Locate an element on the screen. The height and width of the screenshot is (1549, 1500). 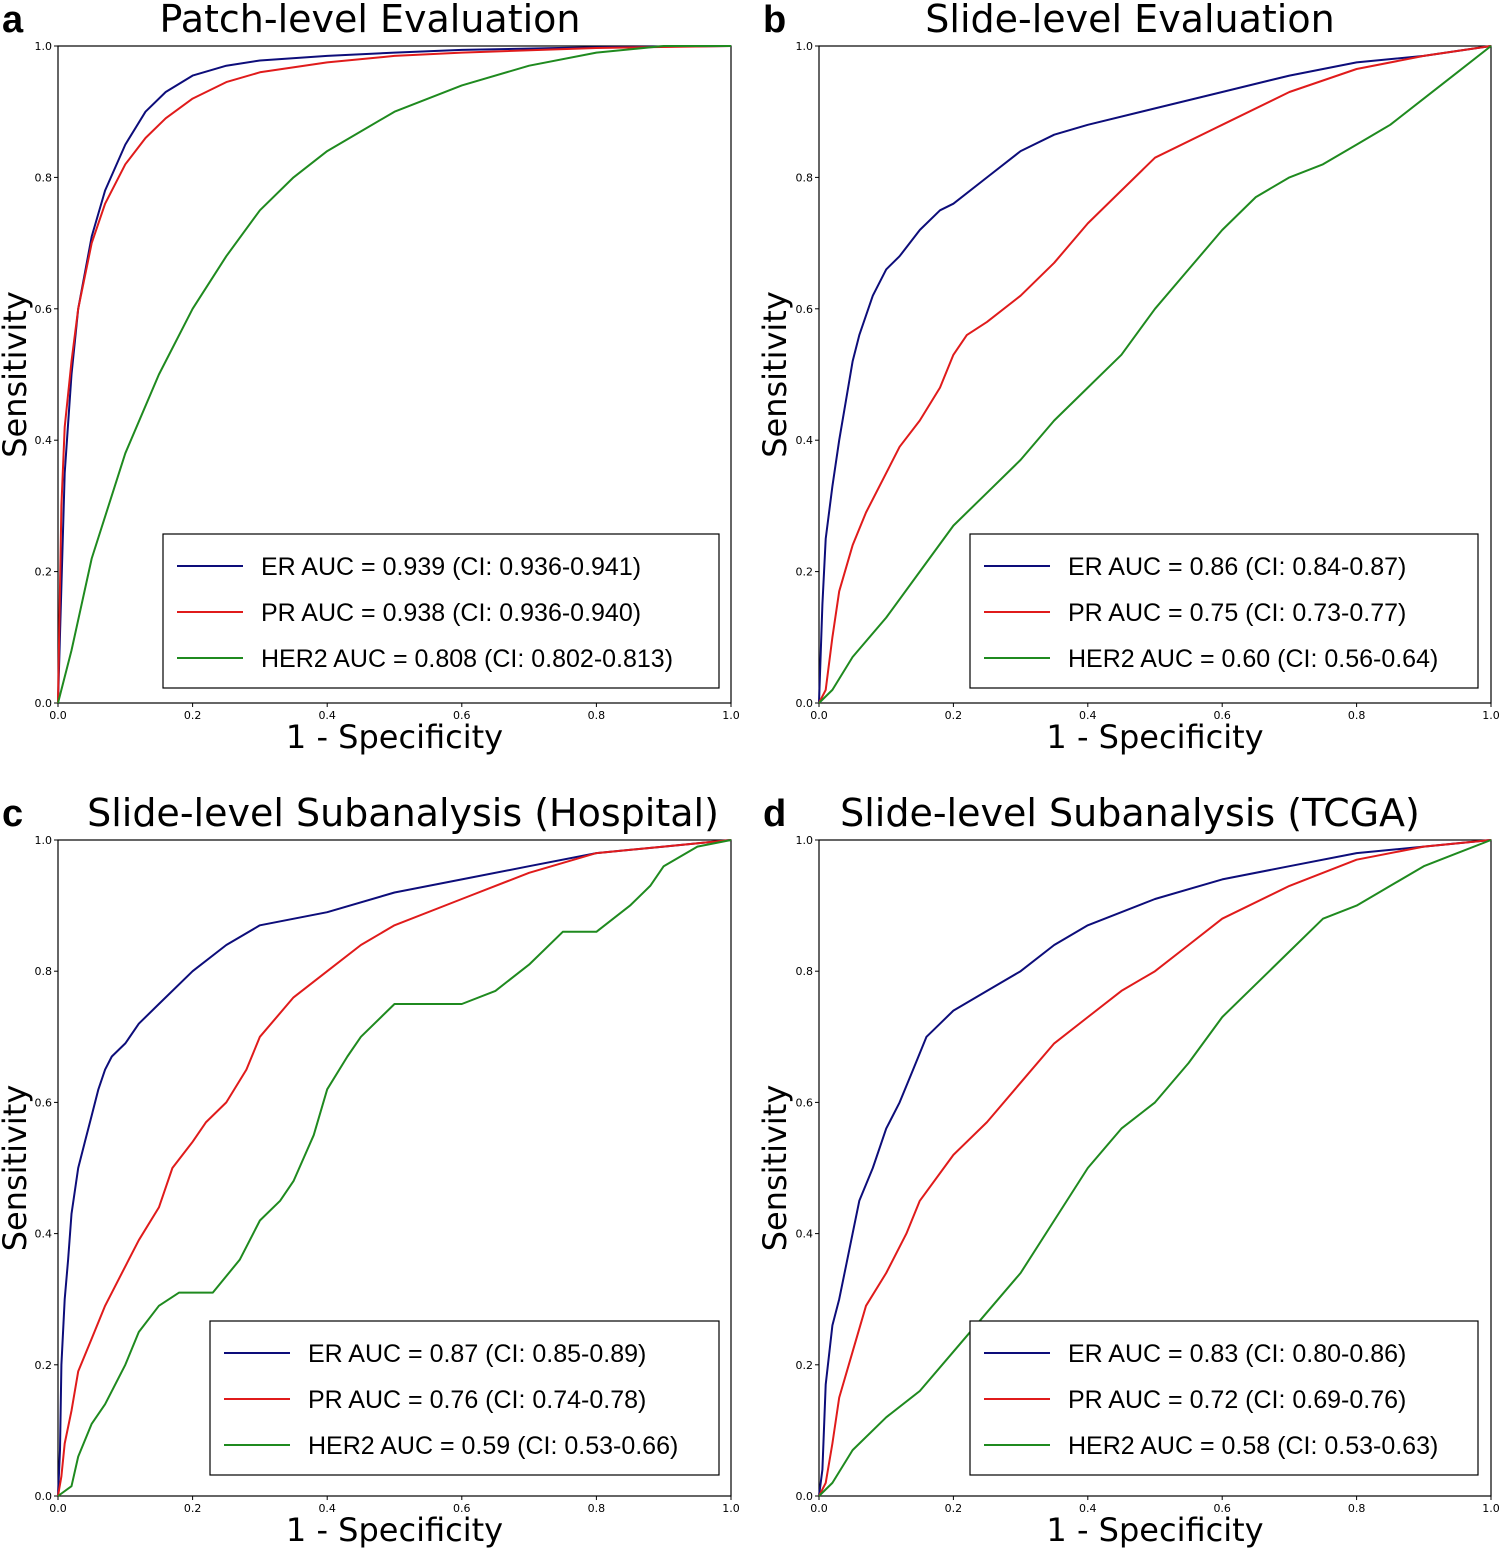
legend-entry-her2: HER2 AUC = 0.59 (CI: 0.53-0.66) is located at coordinates (493, 1446).